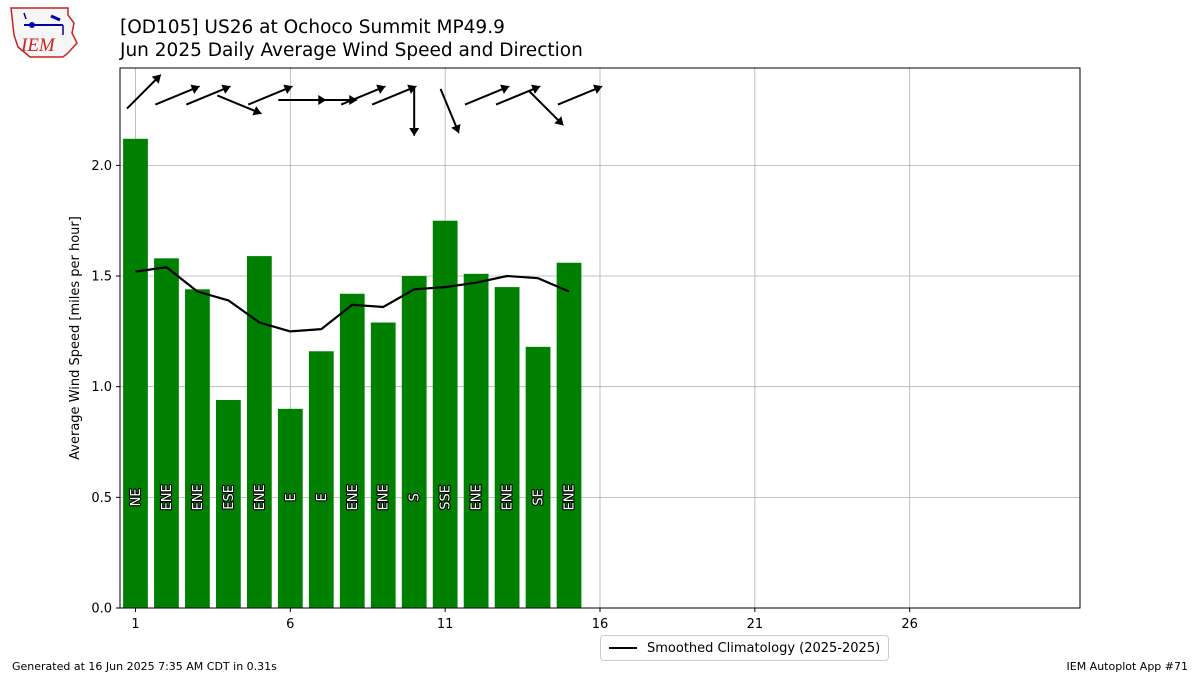 This screenshot has width=1200, height=675. I want to click on direction-labels: NE ENE ENE ESE ENE E E ENE ENE S SSE ENE ENE SE ENE, so click(353, 497).